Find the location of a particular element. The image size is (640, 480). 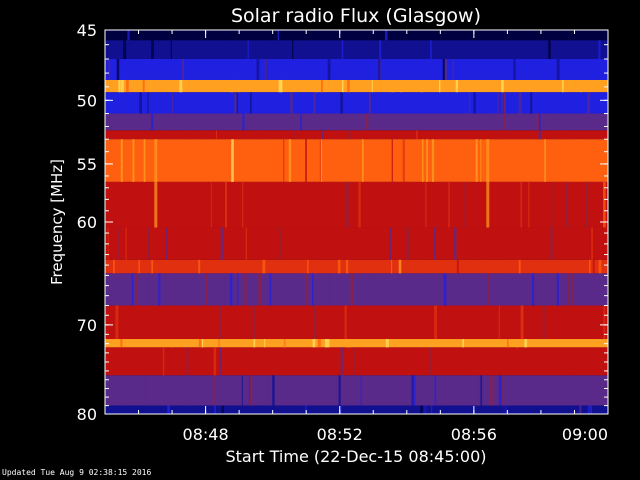

x-tick-label: 08:52 is located at coordinates (340, 434).